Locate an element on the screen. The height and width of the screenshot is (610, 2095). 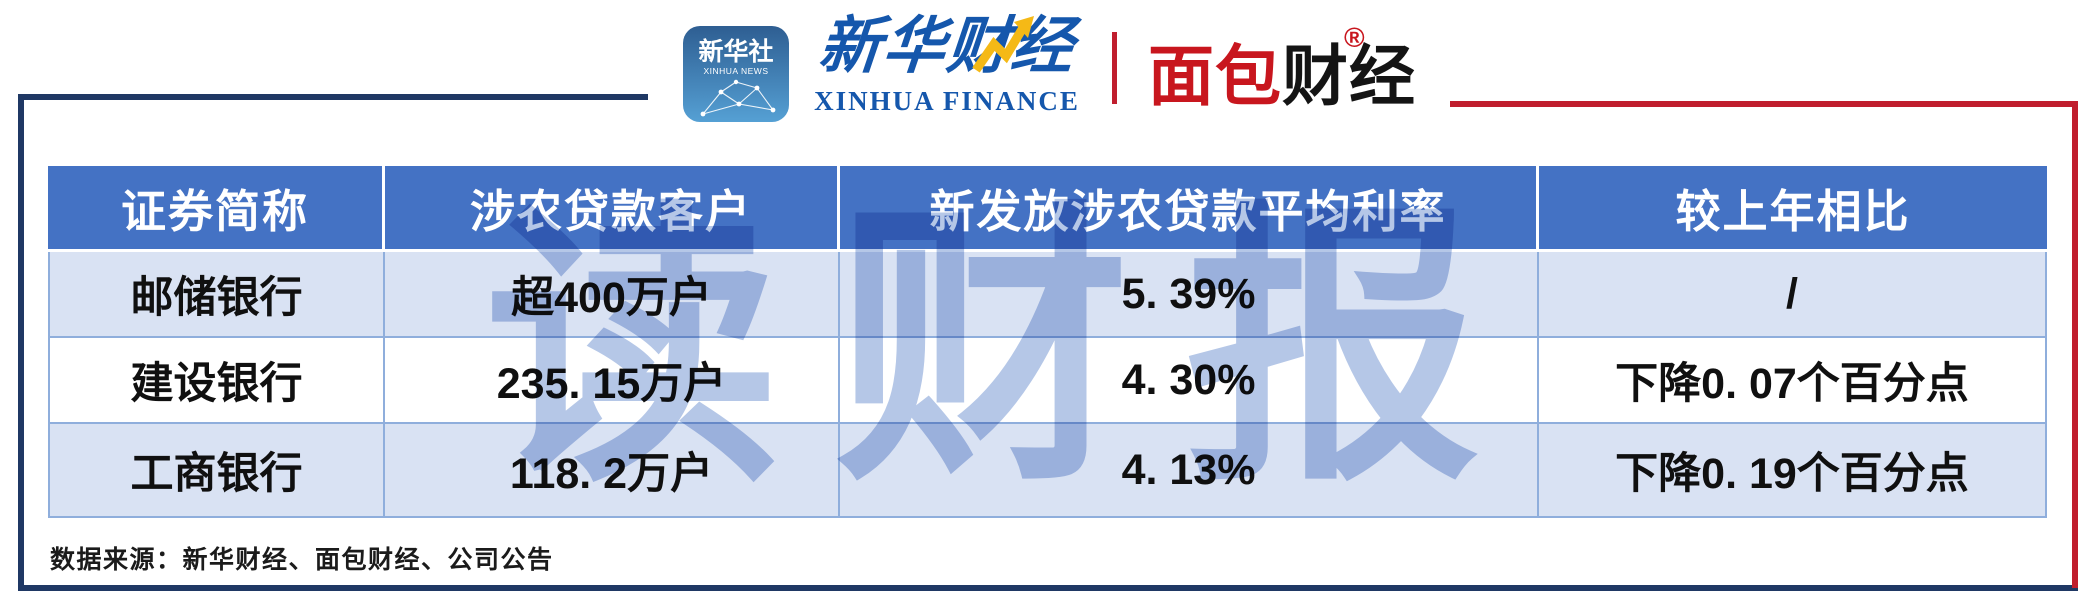
table-cell: 建设银行 is located at coordinates (216, 381).